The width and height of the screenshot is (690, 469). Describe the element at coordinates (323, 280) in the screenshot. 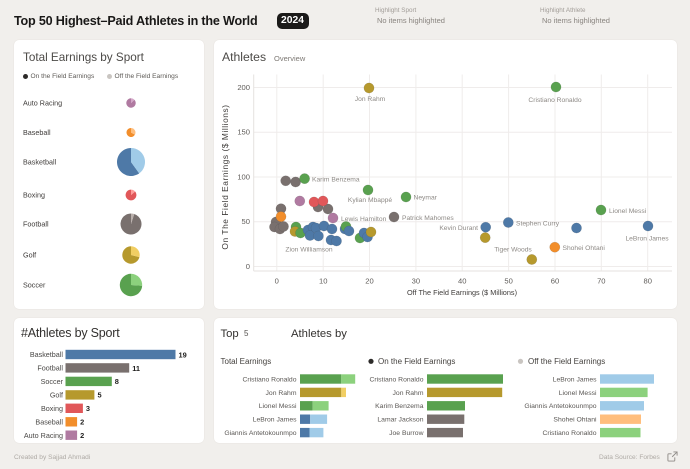

I see `svg-text: 10` at that location.